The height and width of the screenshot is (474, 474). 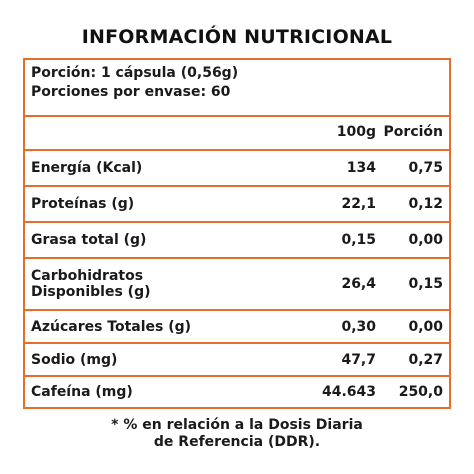 What do you see at coordinates (82, 392) in the screenshot?
I see `row-label: Cafeína (mg)` at bounding box center [82, 392].